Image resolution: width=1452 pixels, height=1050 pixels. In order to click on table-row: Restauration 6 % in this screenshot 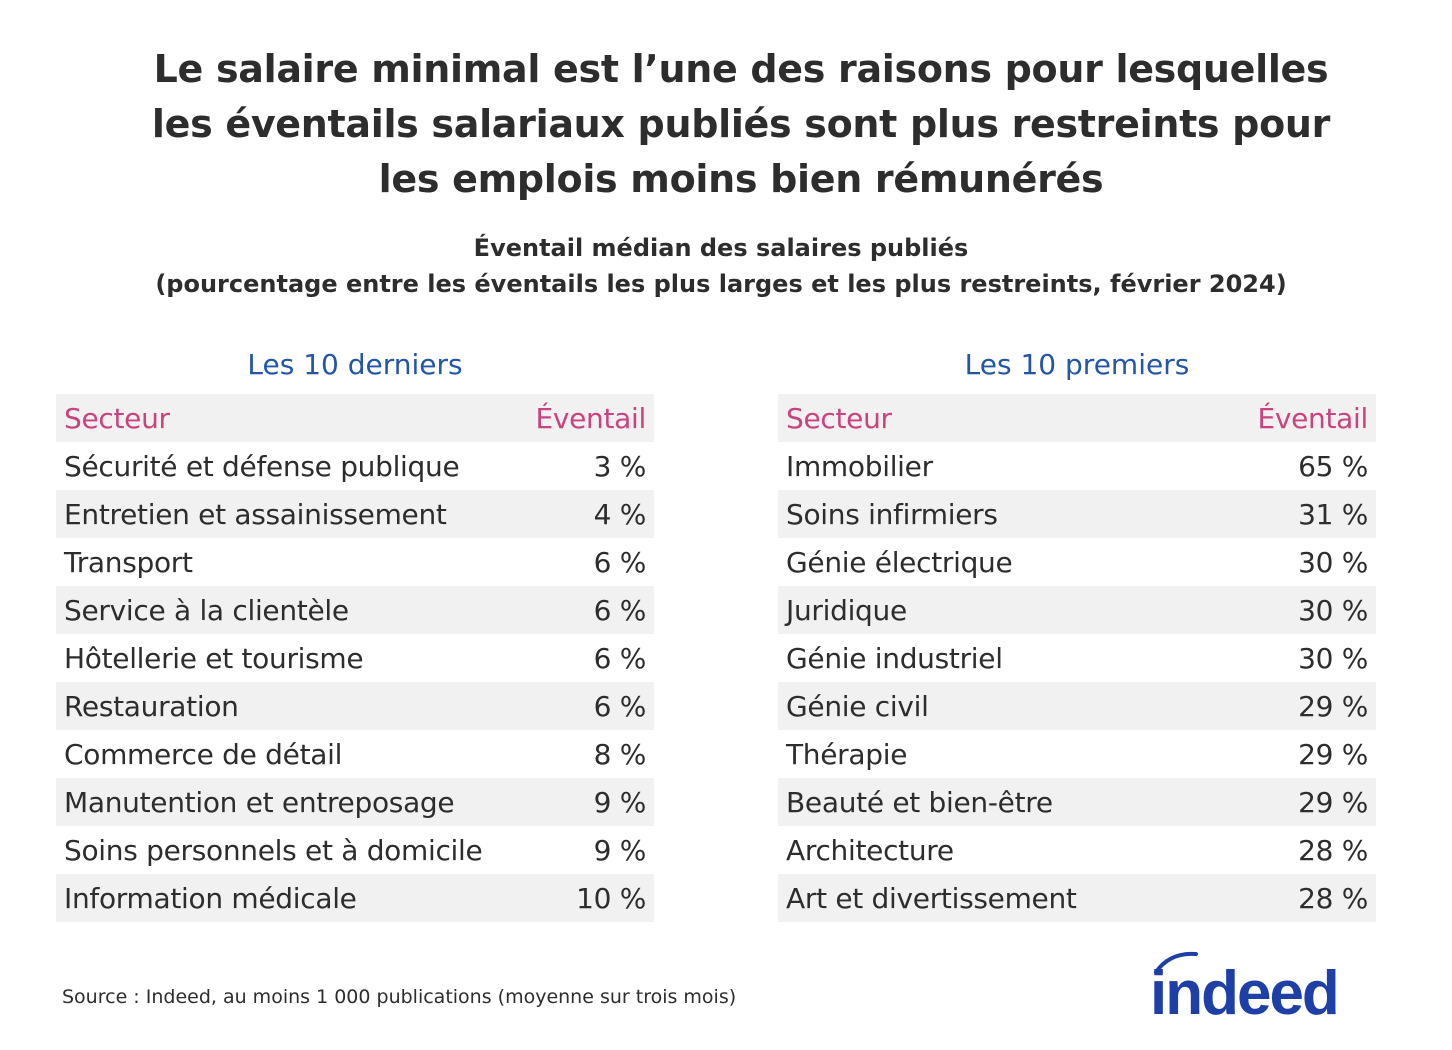, I will do `click(355, 706)`.